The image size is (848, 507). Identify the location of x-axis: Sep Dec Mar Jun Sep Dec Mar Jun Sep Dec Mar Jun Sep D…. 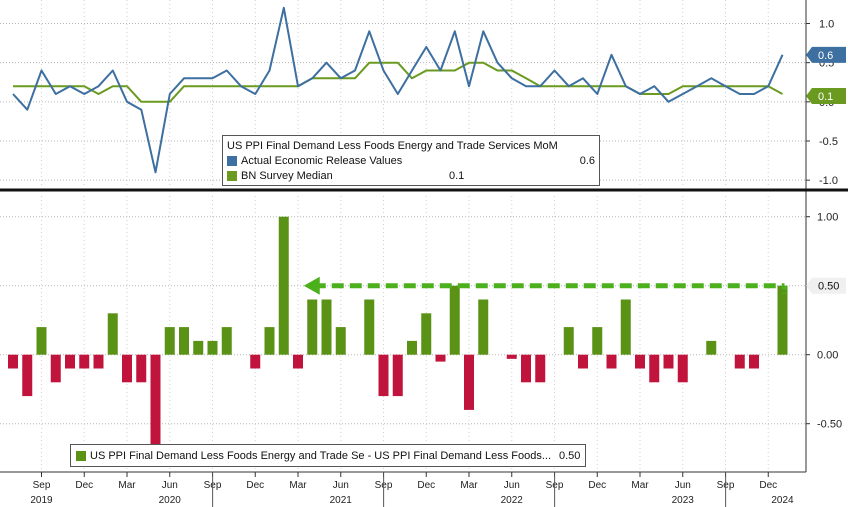
(412, 489).